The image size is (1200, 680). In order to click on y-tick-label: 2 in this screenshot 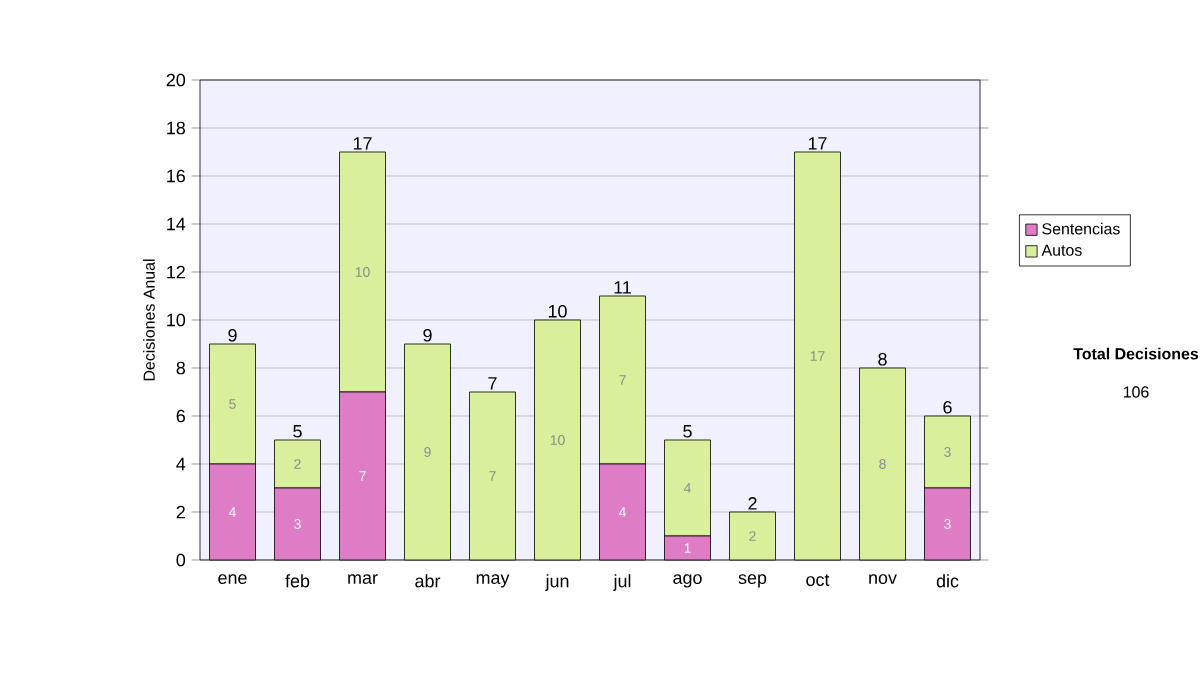, I will do `click(180, 512)`.